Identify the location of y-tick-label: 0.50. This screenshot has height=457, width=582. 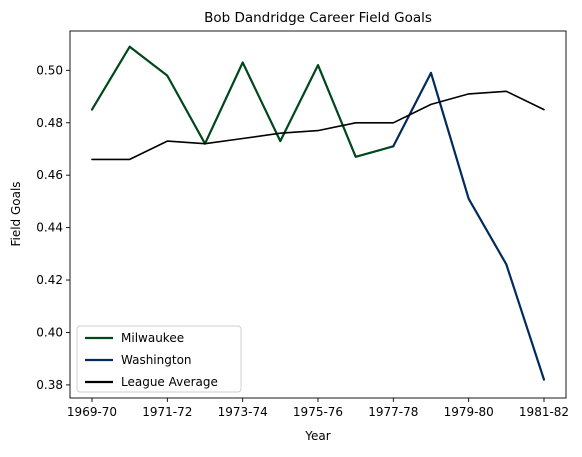
(49, 70).